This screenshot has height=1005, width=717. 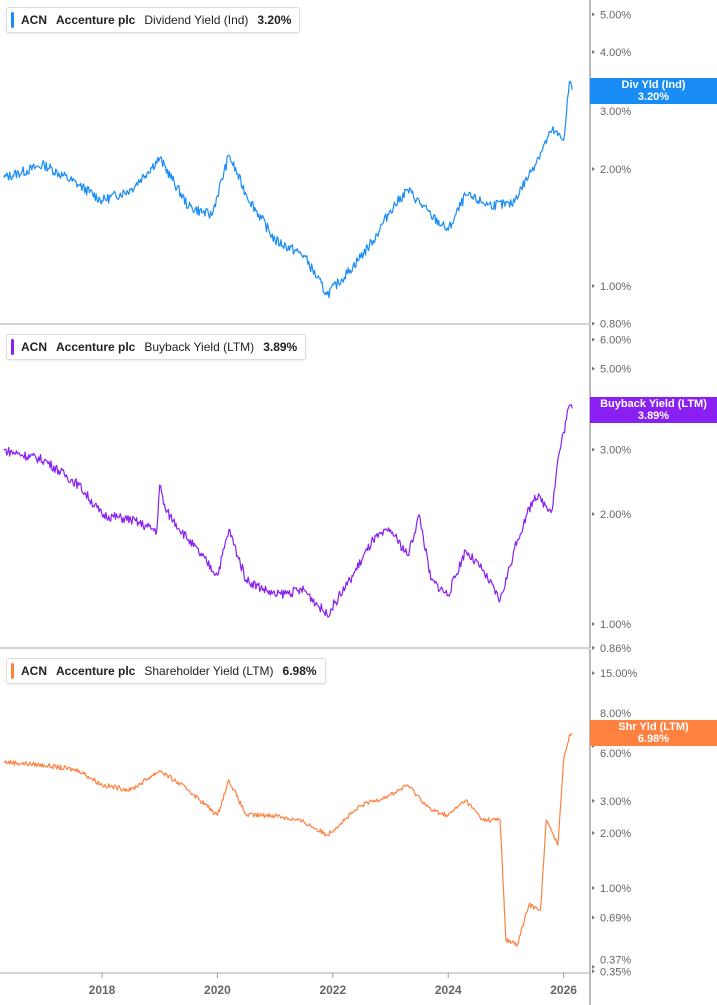 I want to click on legend-metric: Buyback Yield (LTM), so click(x=199, y=347).